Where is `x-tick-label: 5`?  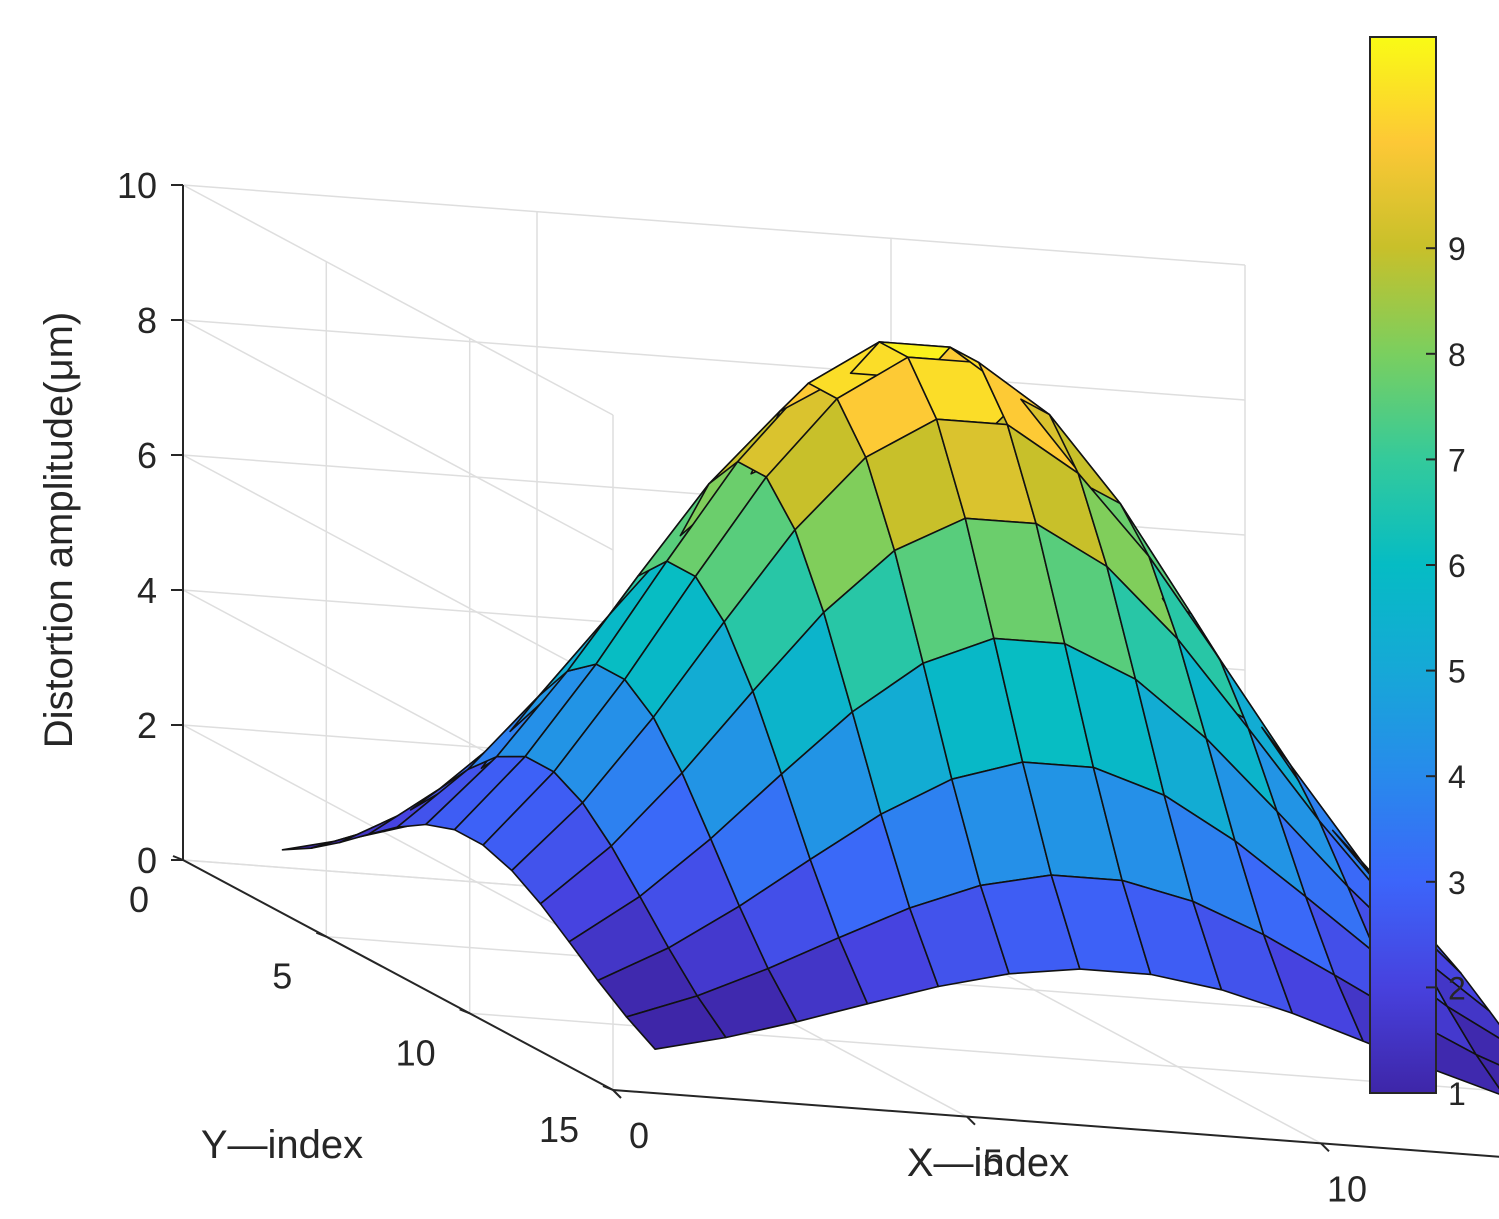 x-tick-label: 5 is located at coordinates (993, 1162).